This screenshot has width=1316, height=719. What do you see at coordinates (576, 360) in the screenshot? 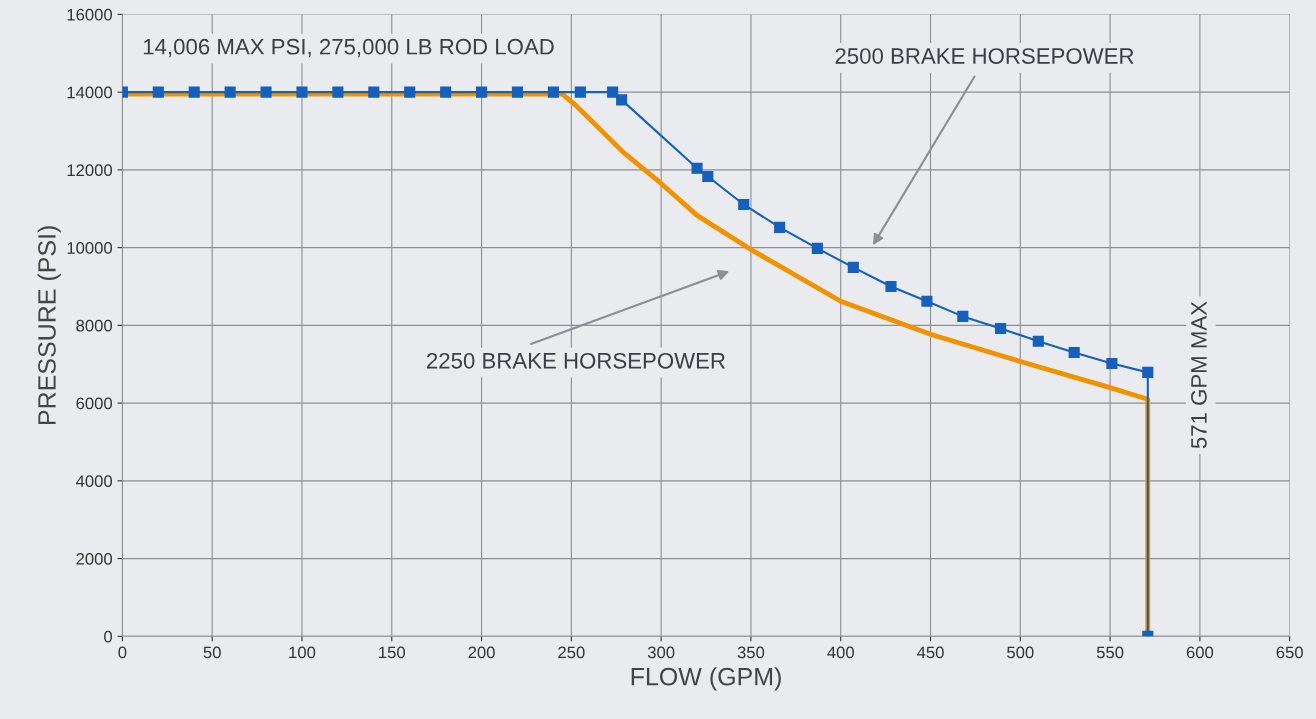
I see `annotation: 2250 BRAKE HORSEPOWER` at bounding box center [576, 360].